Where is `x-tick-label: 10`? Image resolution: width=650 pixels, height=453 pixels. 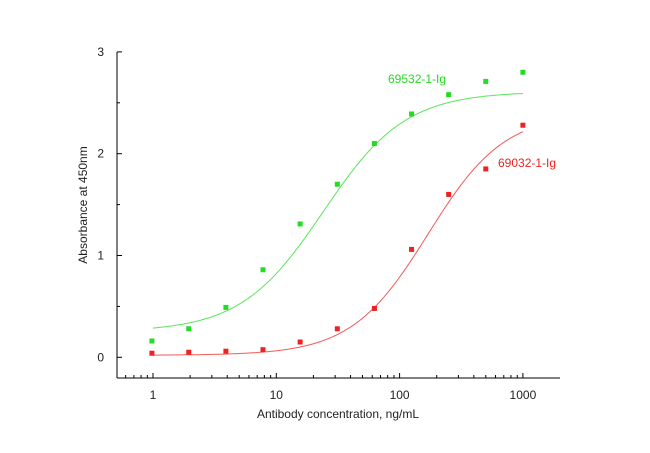 x-tick-label: 10 is located at coordinates (277, 395).